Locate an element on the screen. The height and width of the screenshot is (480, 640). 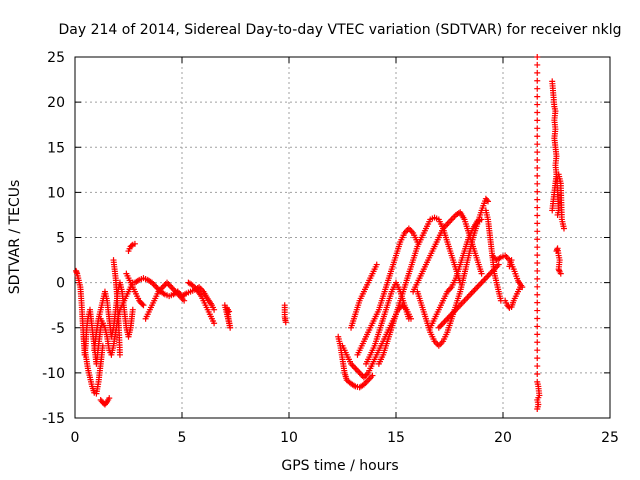
y-axis-label: SDTVAR / TECUs is located at coordinates (15, 237).